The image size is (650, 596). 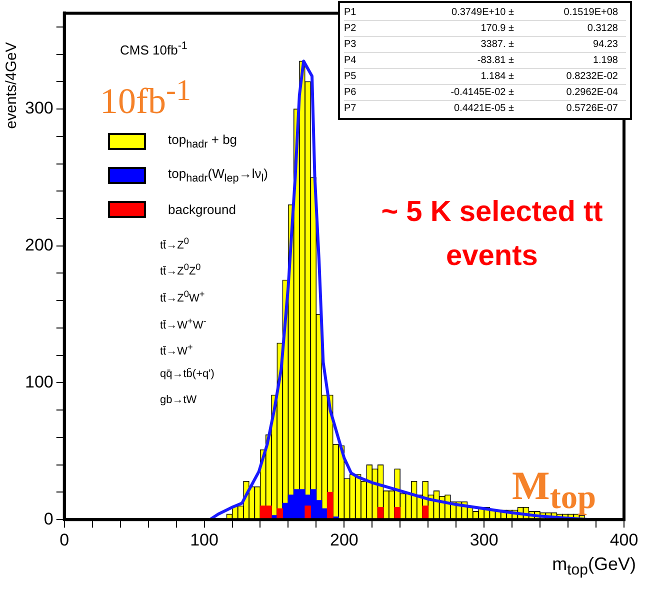 I want to click on annotation: 0.8232E-02, so click(x=591, y=76).